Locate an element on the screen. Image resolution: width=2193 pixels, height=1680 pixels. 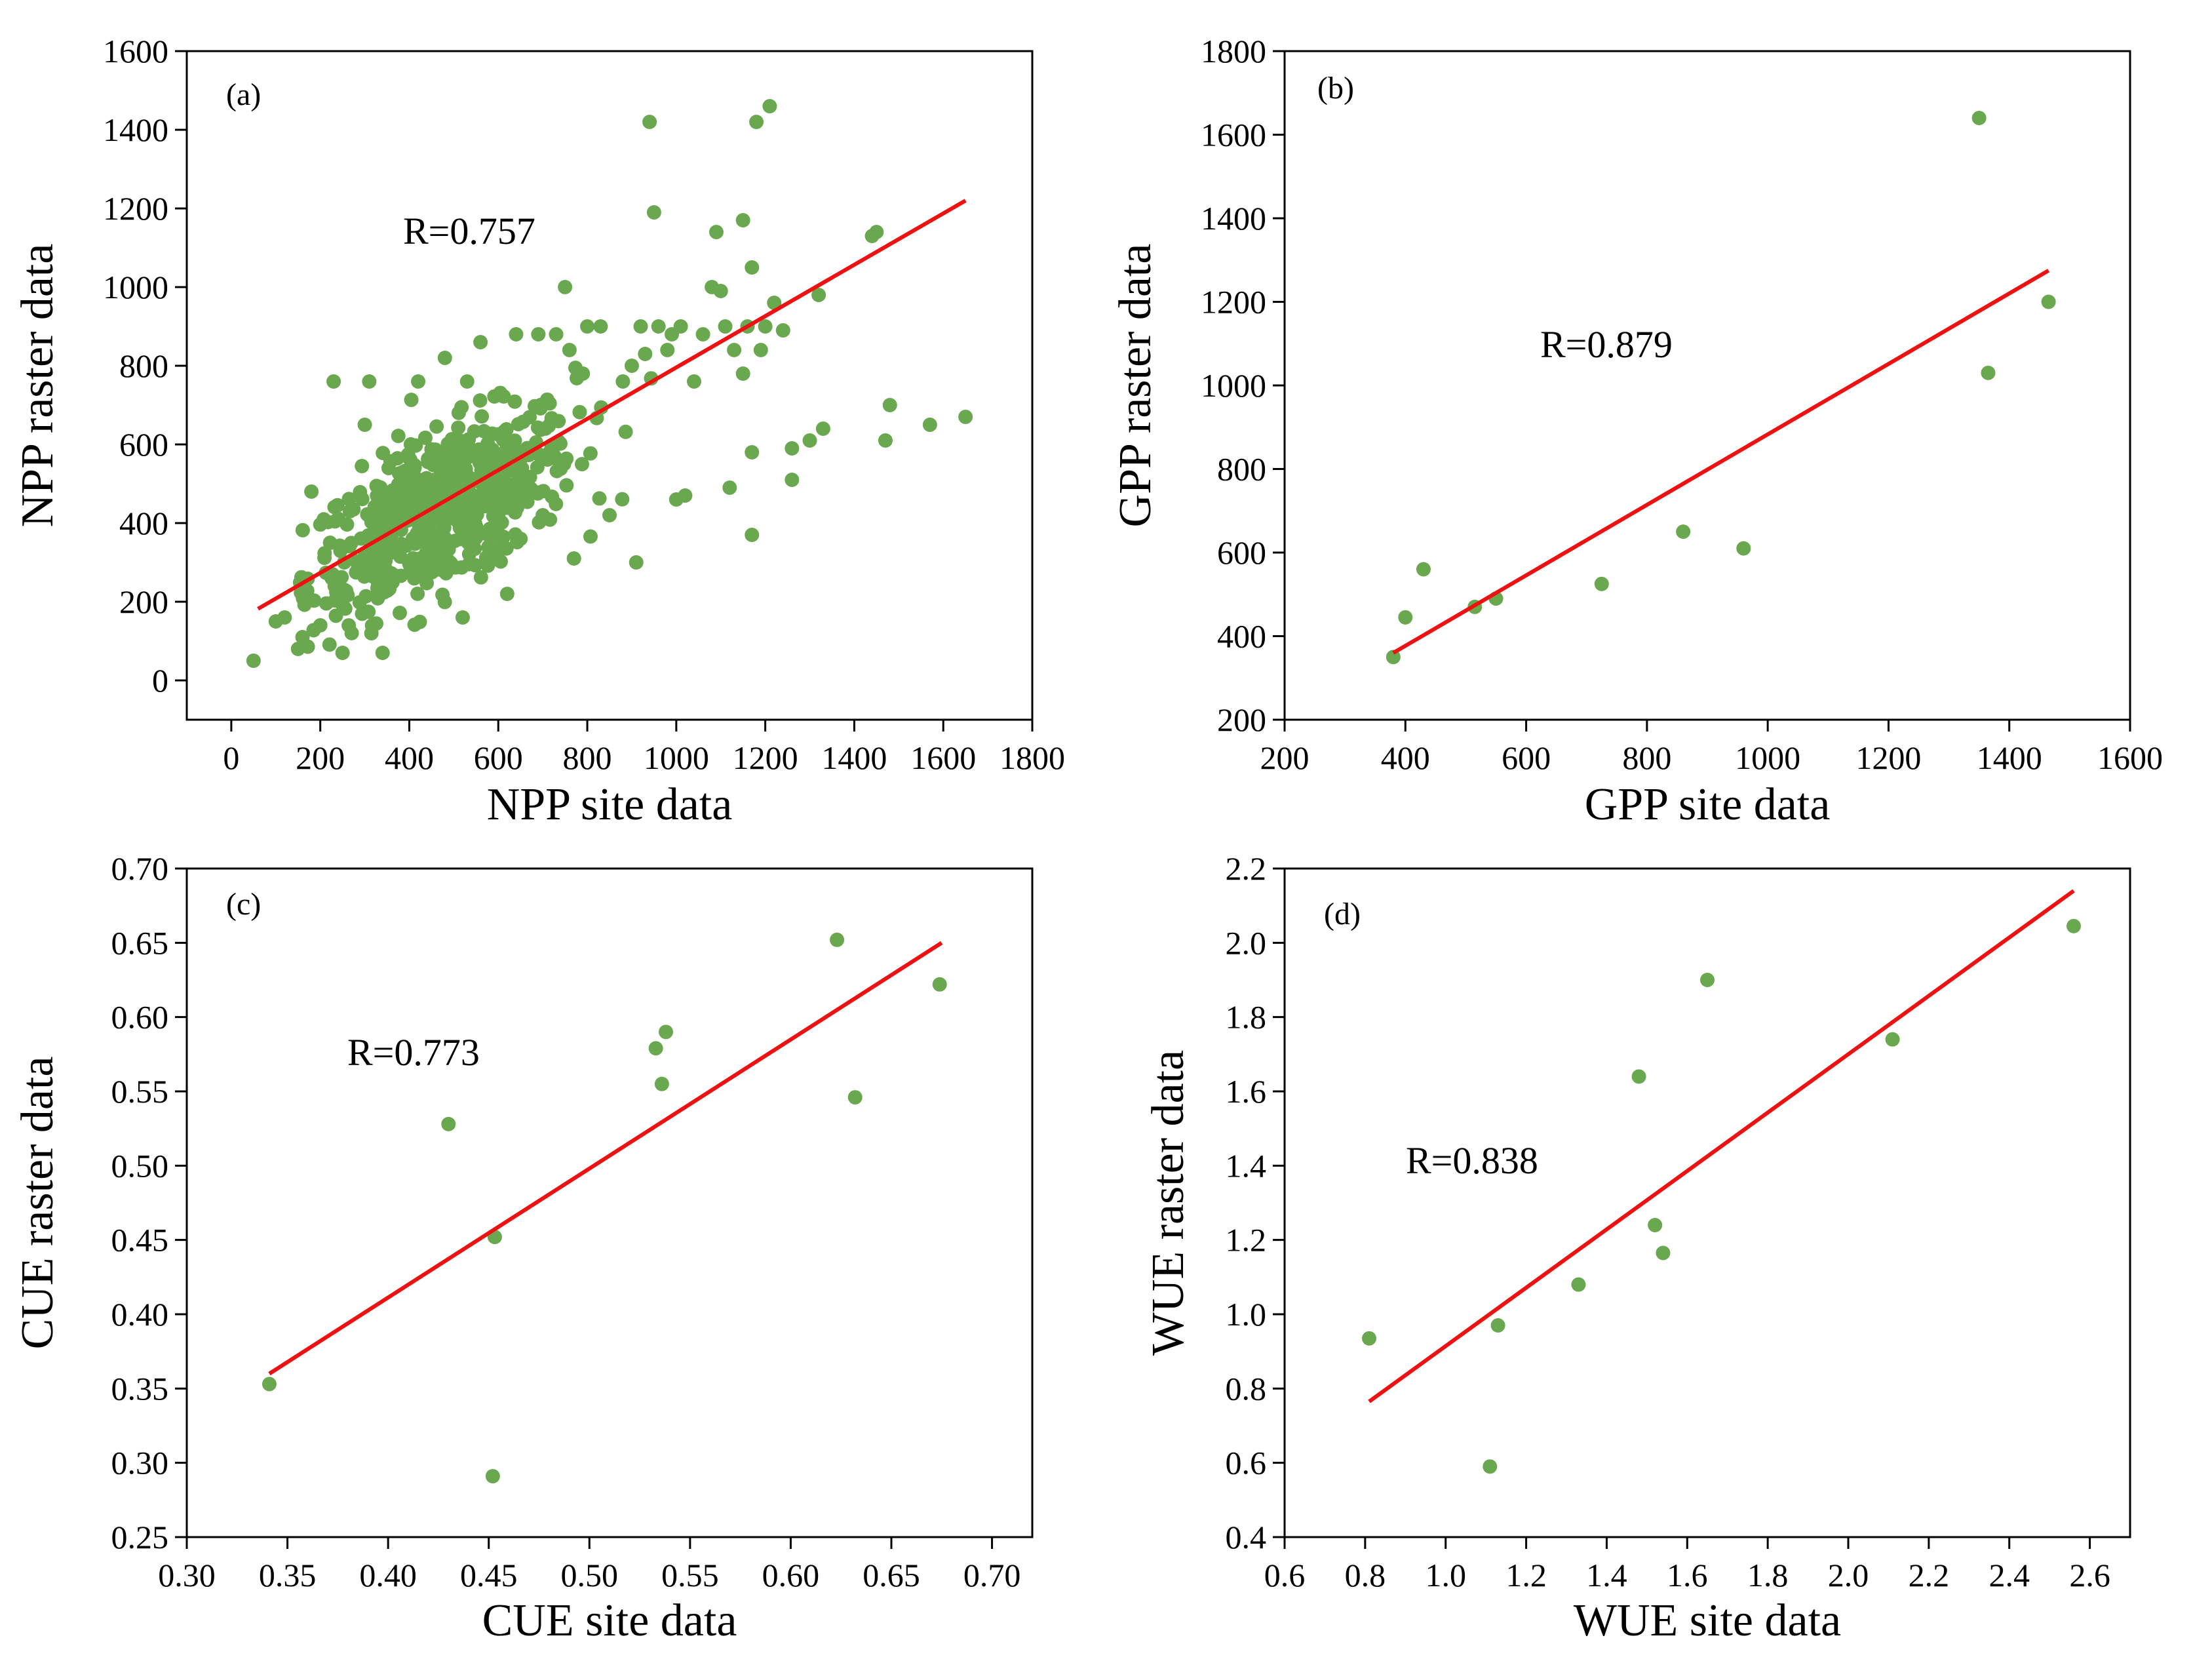
x-tick-label: 0.45 is located at coordinates (489, 1575).